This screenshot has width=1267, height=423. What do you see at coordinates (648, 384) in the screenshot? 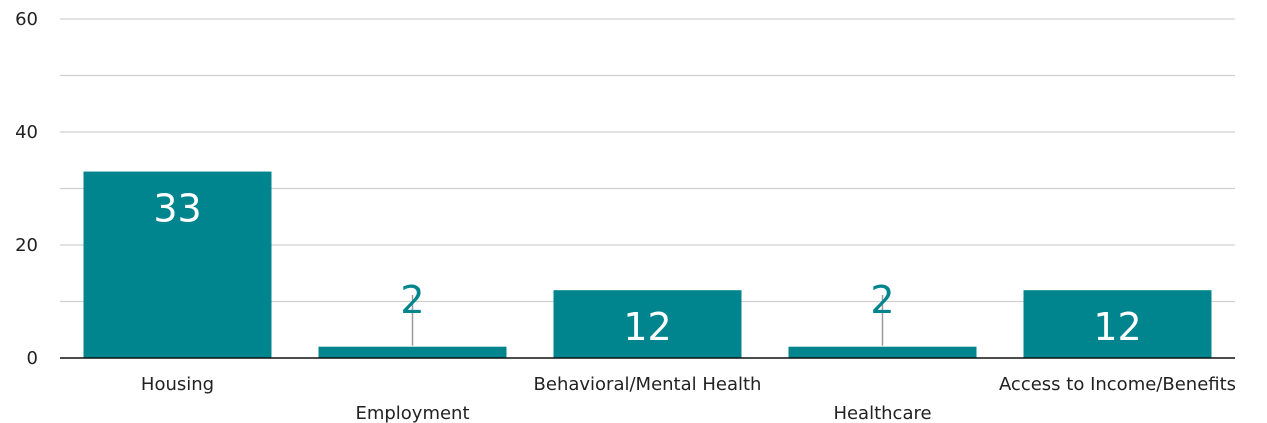
I see `x-category-label: Behavioral/Mental Health` at bounding box center [648, 384].